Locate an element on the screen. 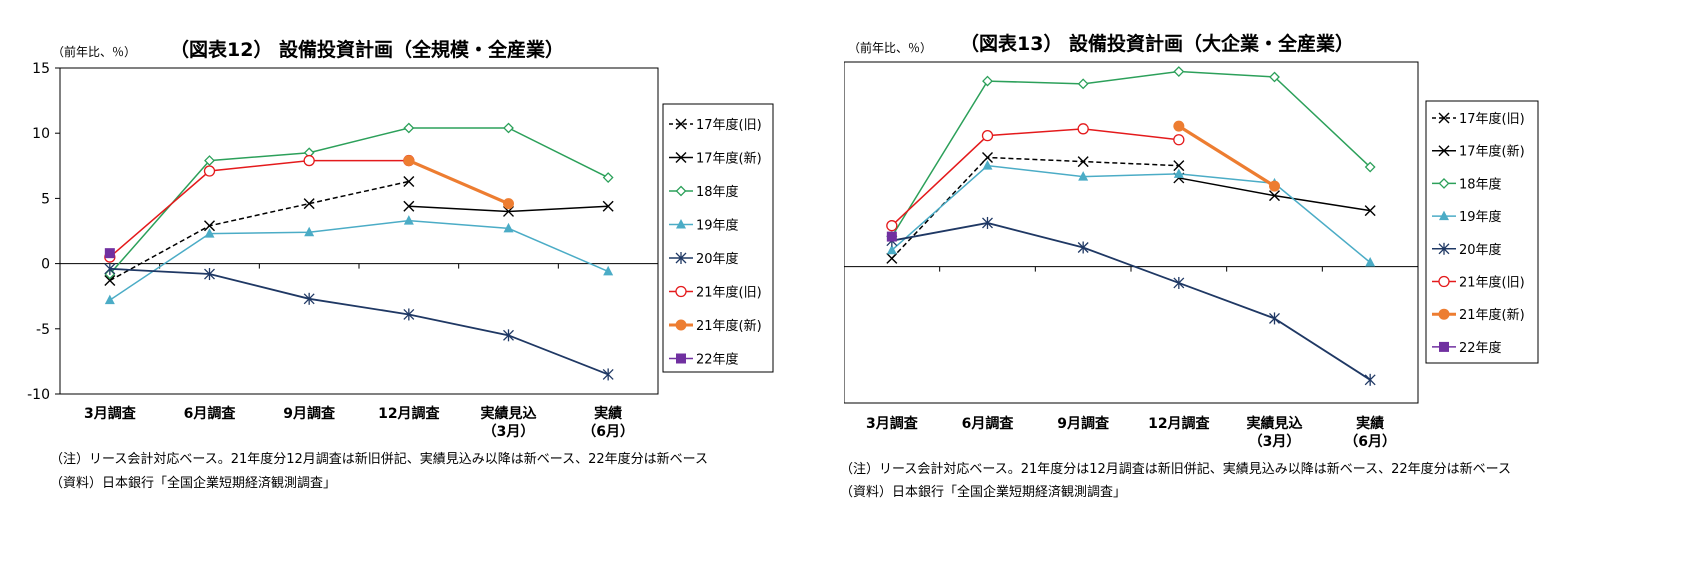 This screenshot has height=579, width=1688. legend-label: 19年度 is located at coordinates (1480, 217).